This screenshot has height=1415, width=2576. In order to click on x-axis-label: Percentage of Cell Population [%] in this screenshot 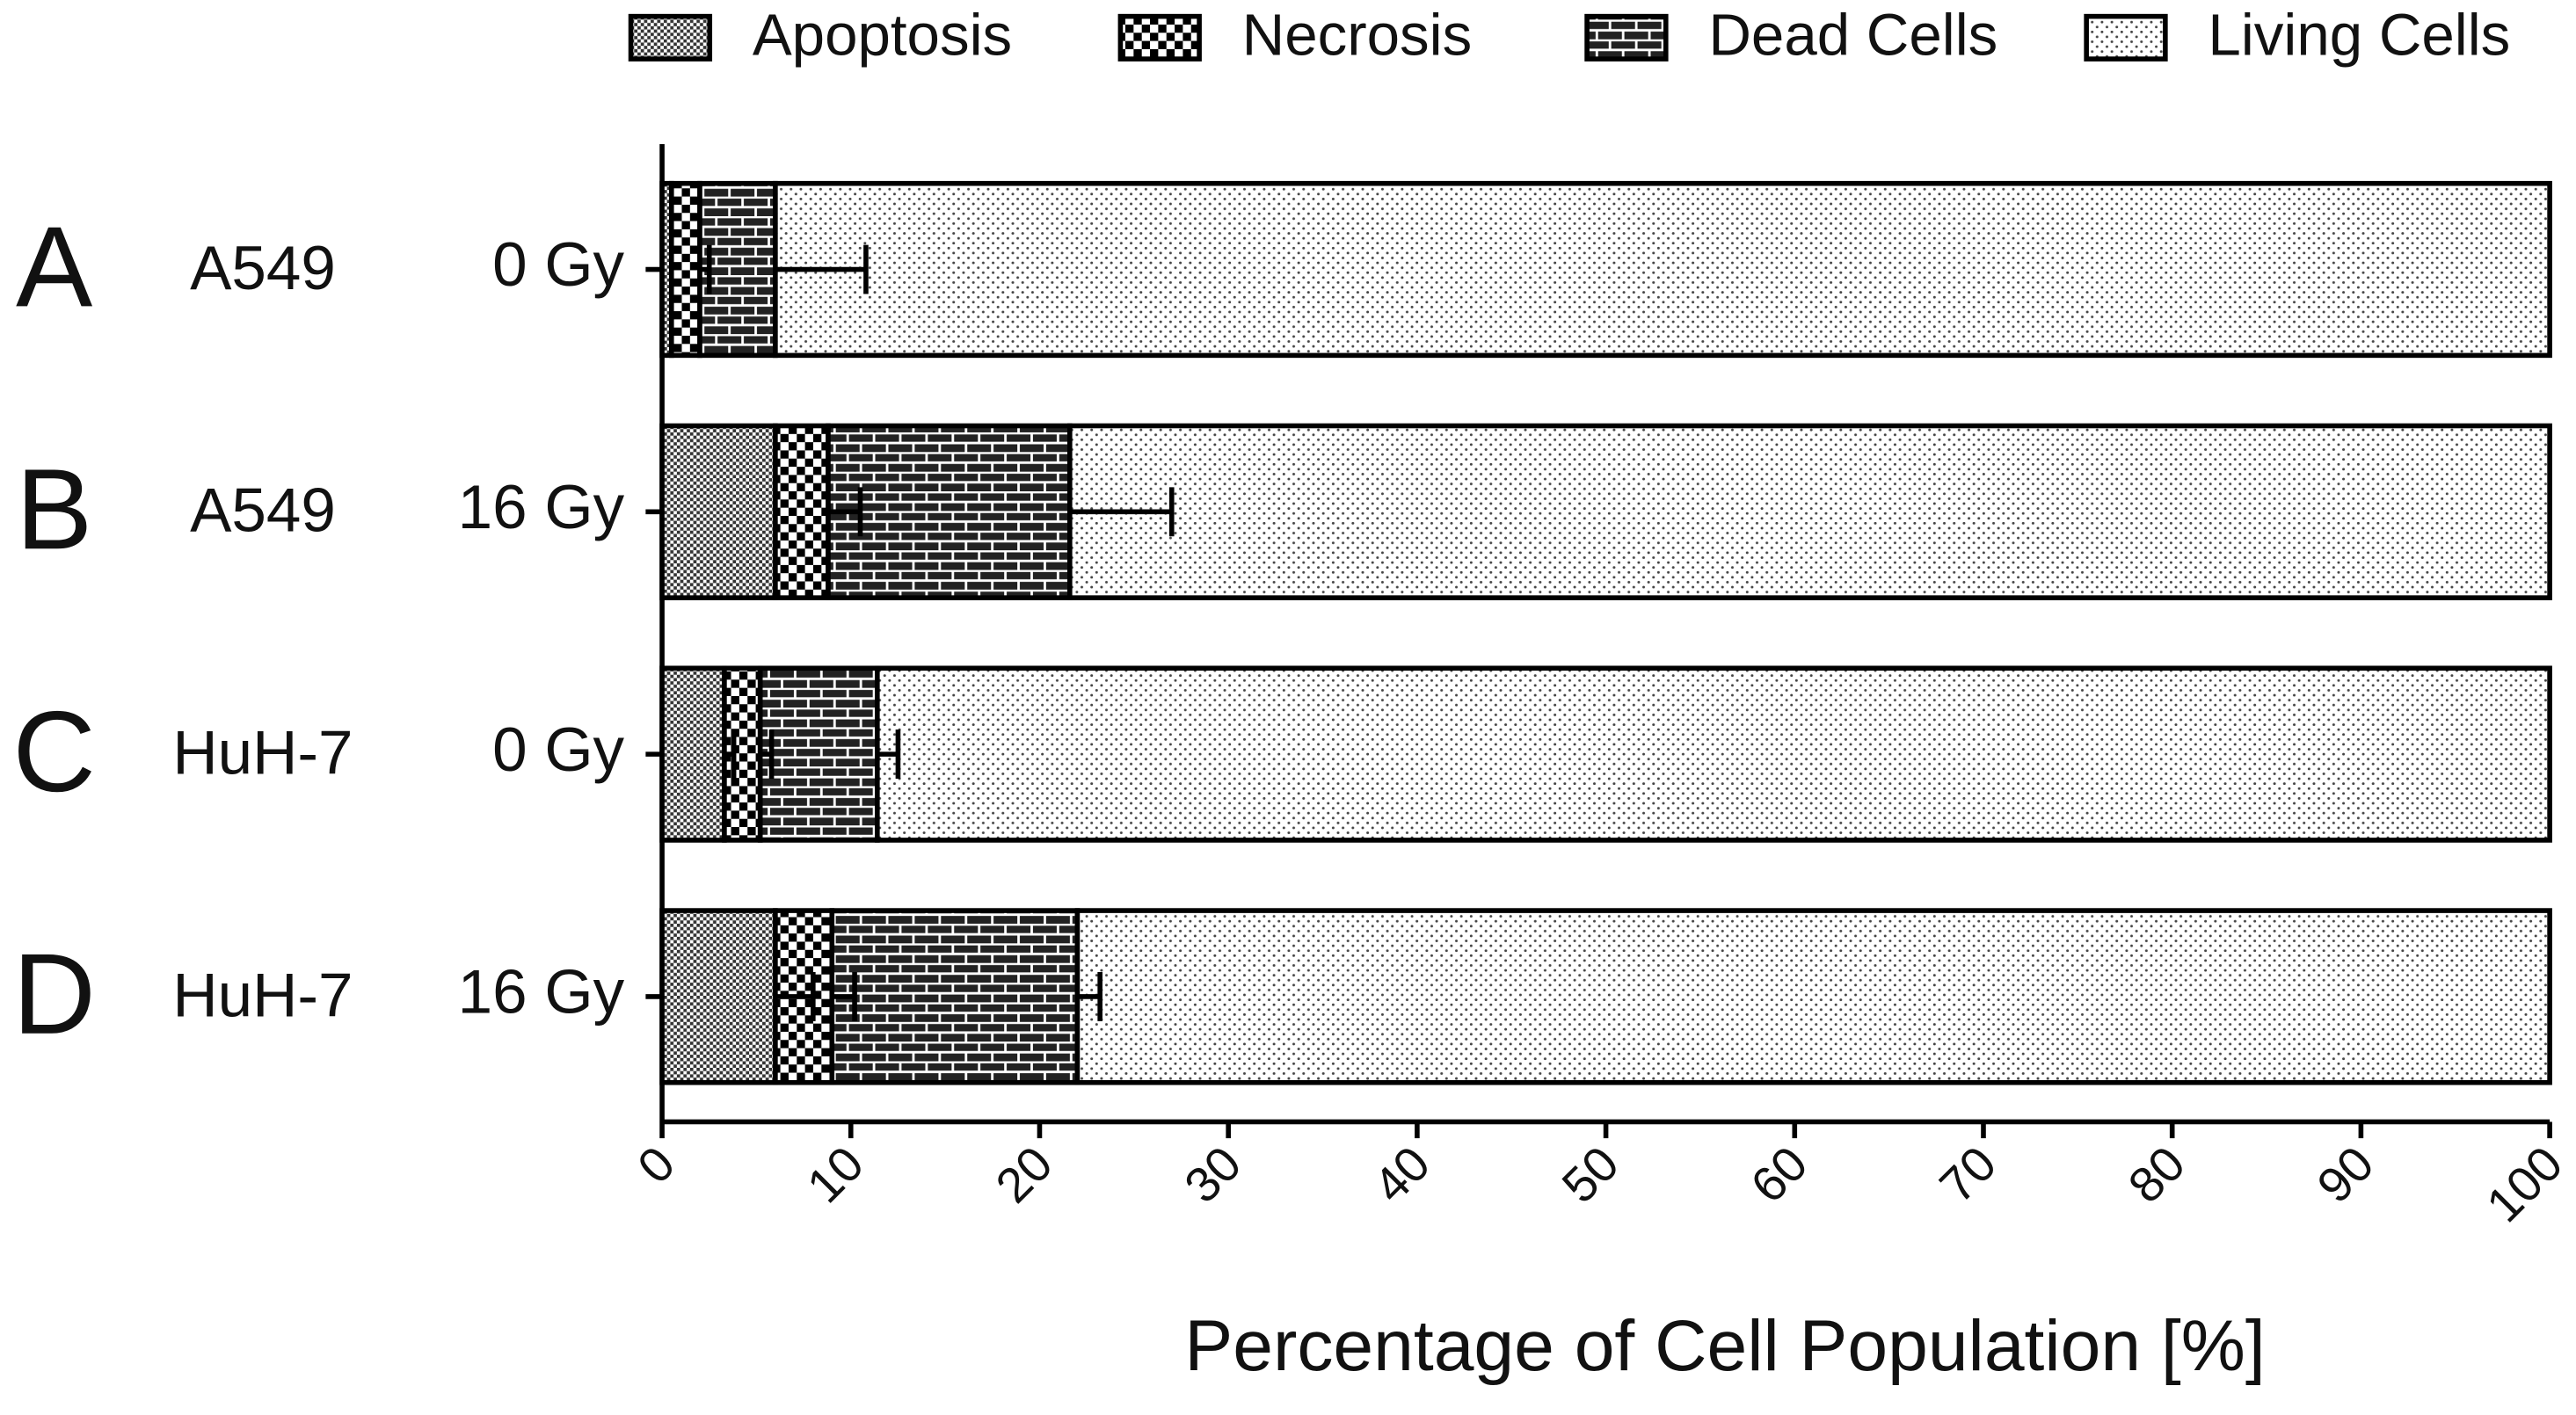, I will do `click(1724, 1346)`.